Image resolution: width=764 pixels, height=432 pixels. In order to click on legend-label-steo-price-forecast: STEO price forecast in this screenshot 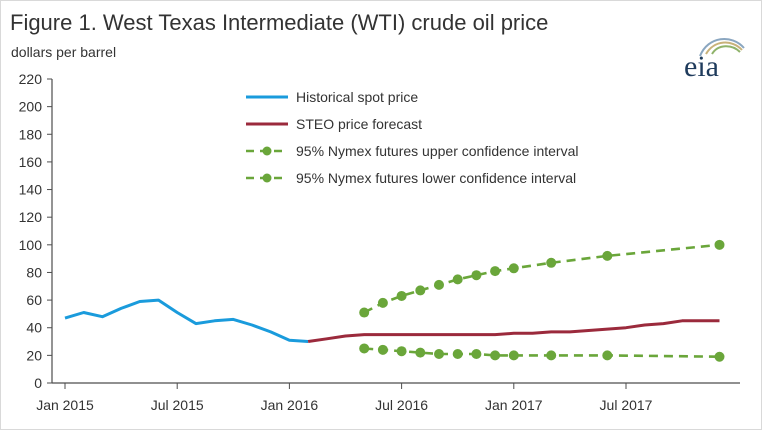, I will do `click(359, 124)`.